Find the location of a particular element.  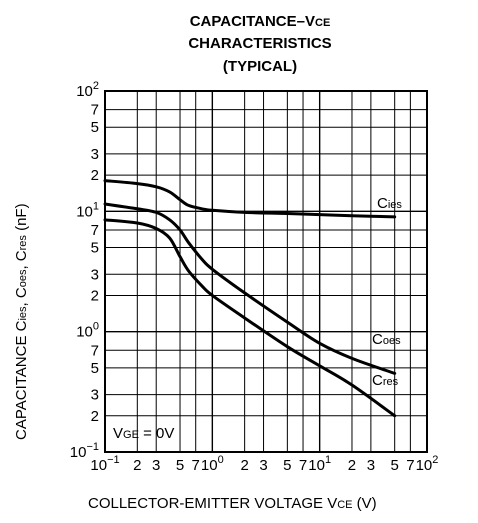

x-axis-label: COLLECTOR-EMITTER VOLTAGE VCE (V) is located at coordinates (232, 503).